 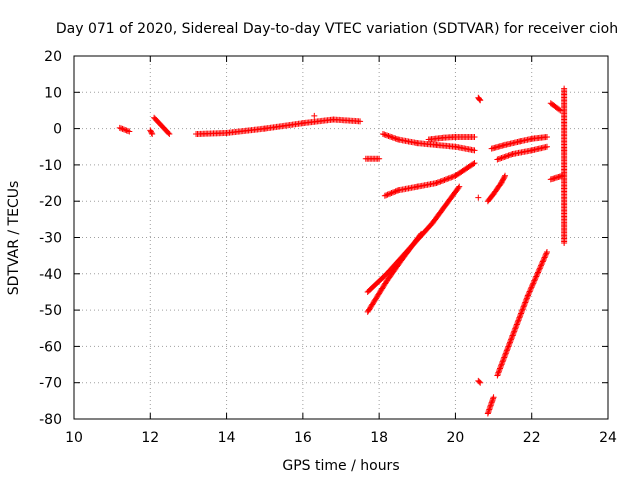 I want to click on y-tick-labels: -80 -70 -60 -50 -40 -30 -20 -10 0 10 20, so click(x=50, y=238).